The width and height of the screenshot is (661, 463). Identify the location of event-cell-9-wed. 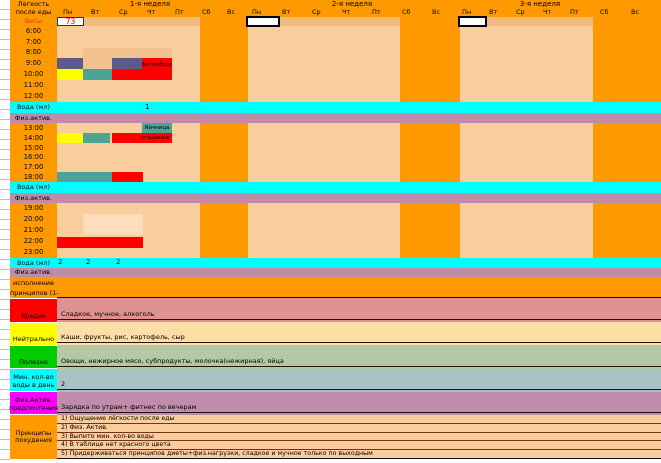
(127, 63).